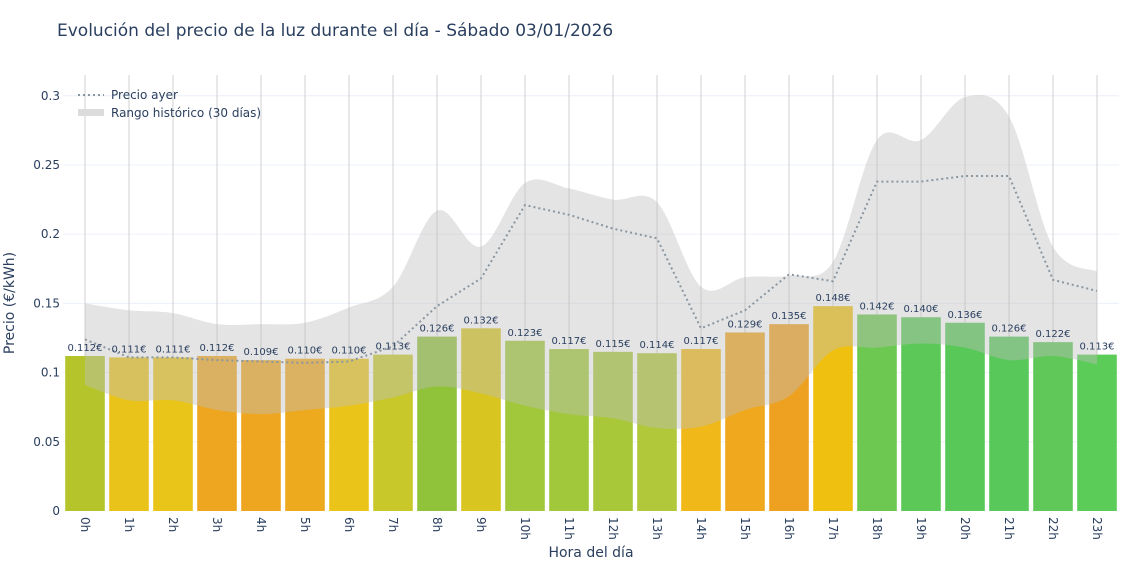  I want to click on x-tick-label: 22h, so click(1053, 528).